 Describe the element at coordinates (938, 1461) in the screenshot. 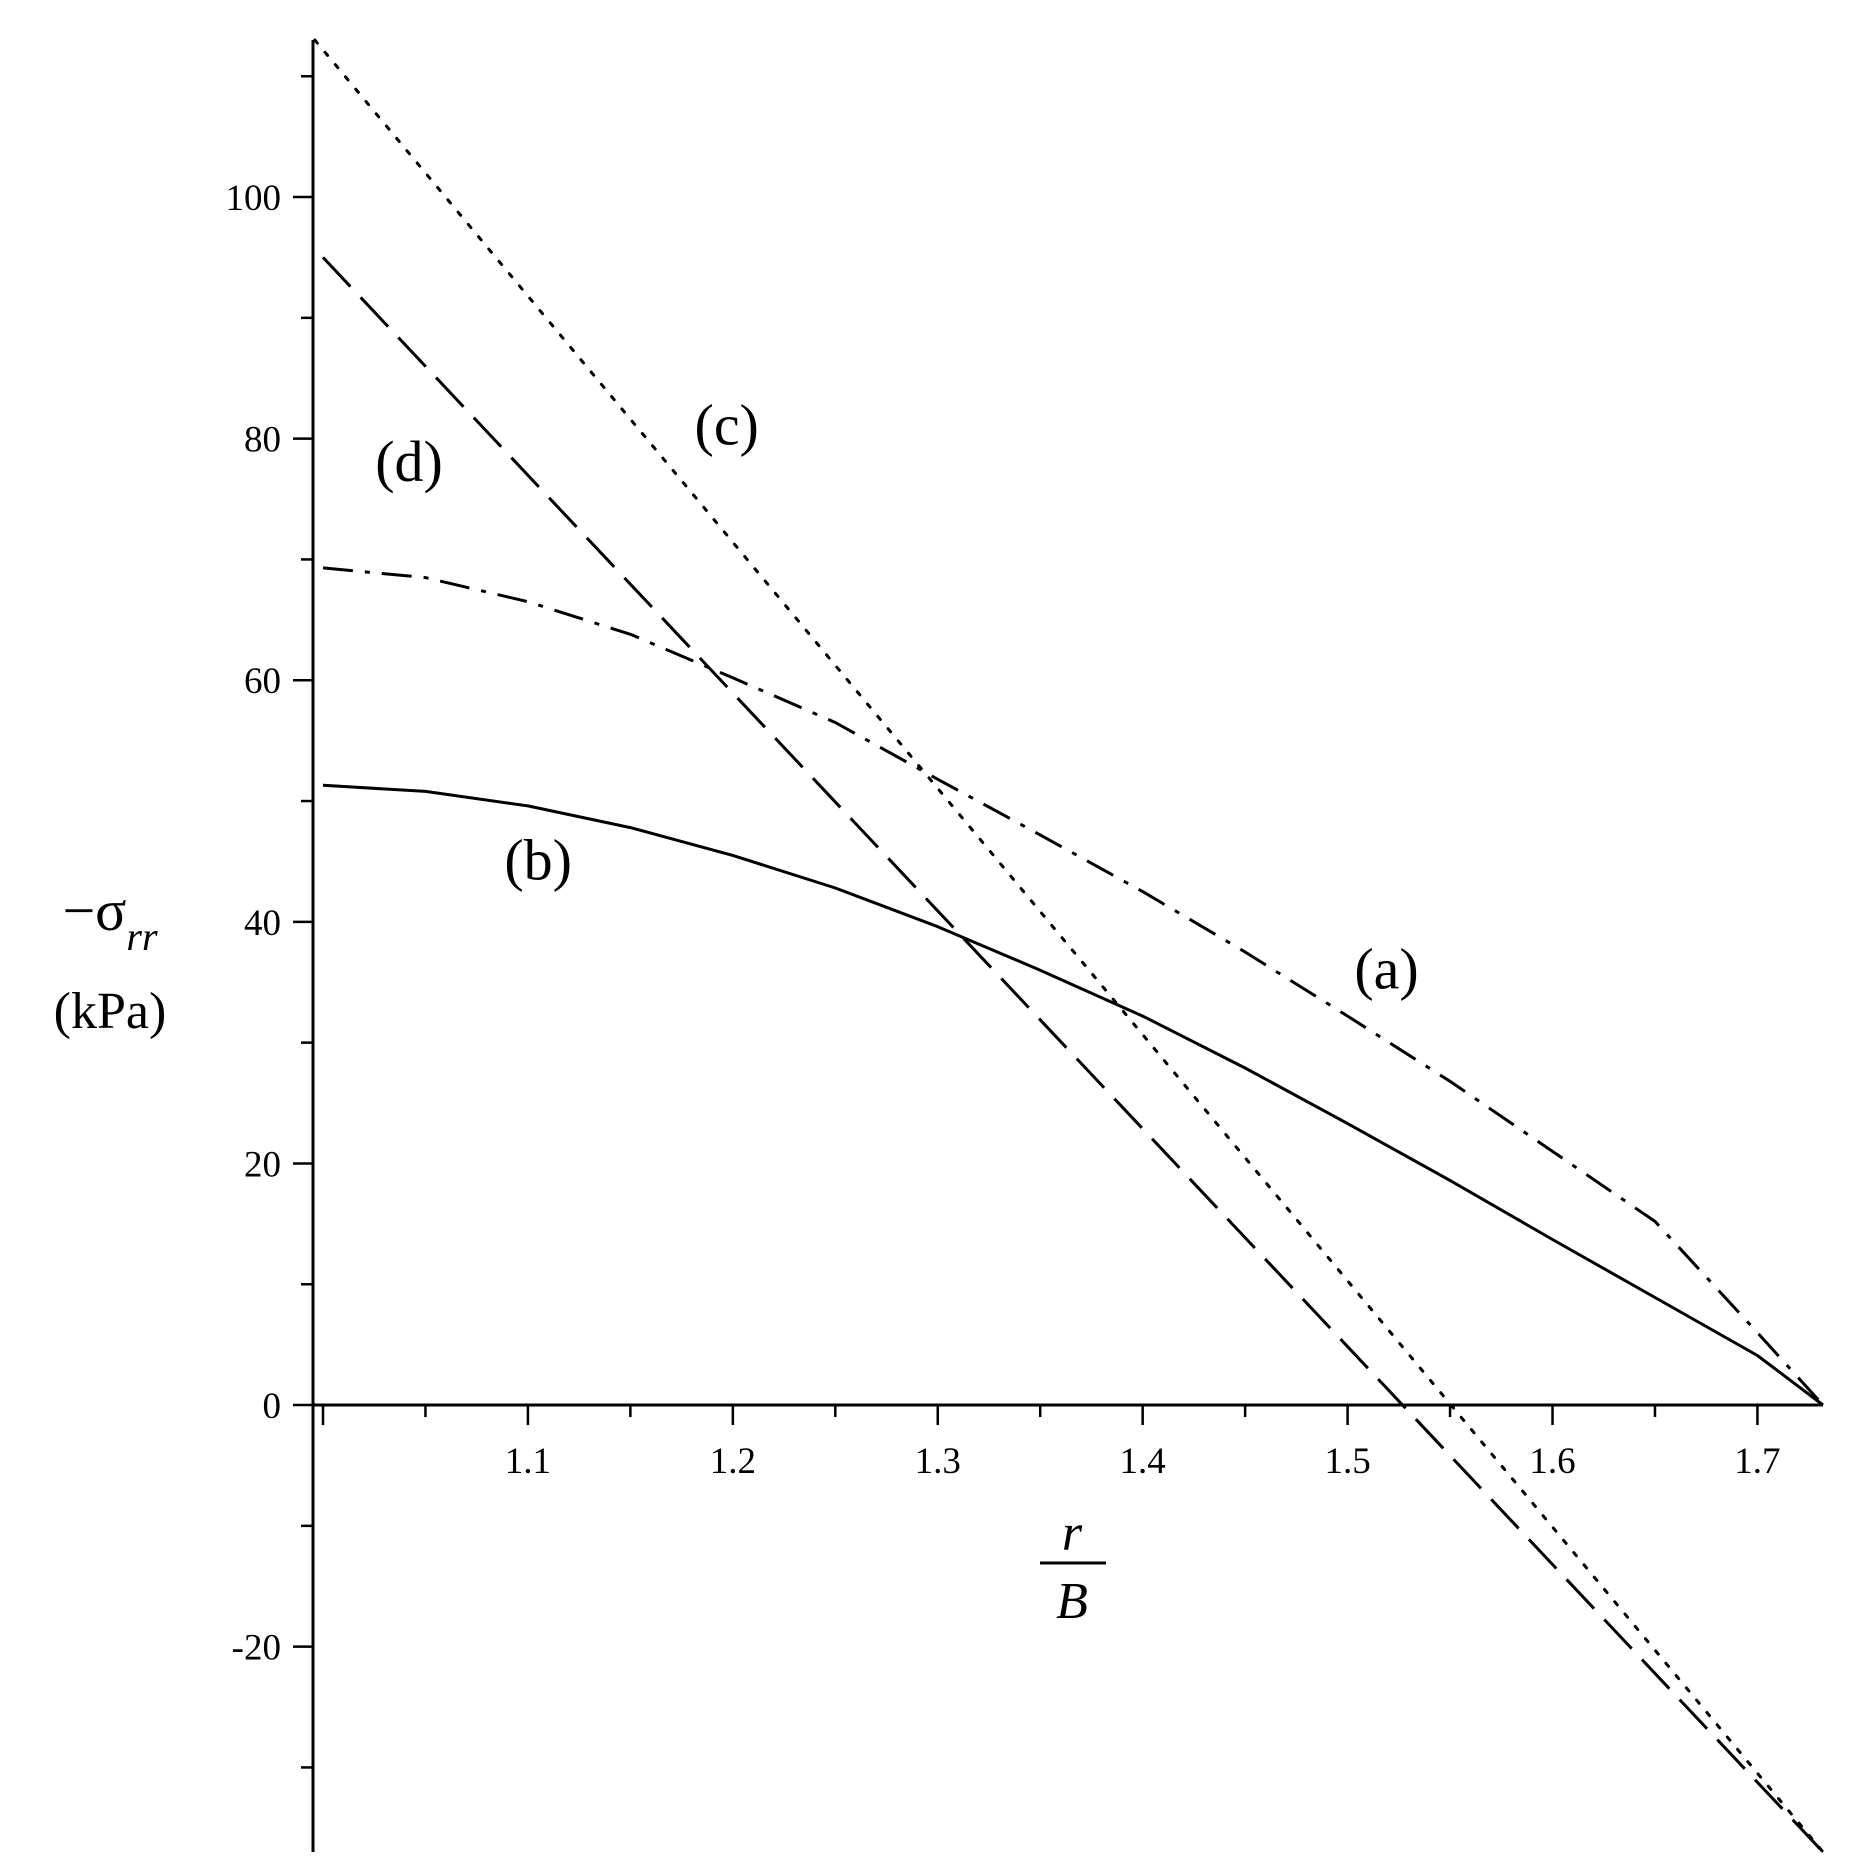

I see `x-tick-label: 1.3` at that location.